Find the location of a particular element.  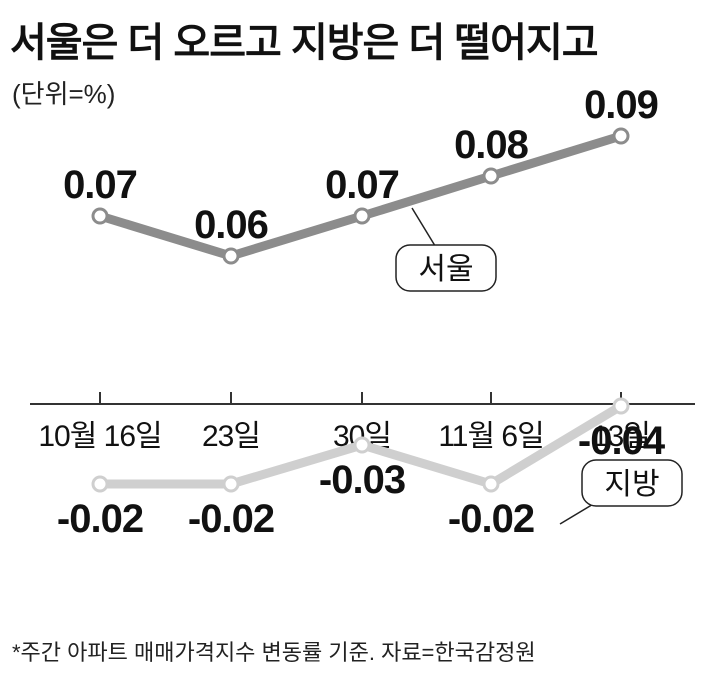

local-series-label: 지방 is located at coordinates (631, 484).